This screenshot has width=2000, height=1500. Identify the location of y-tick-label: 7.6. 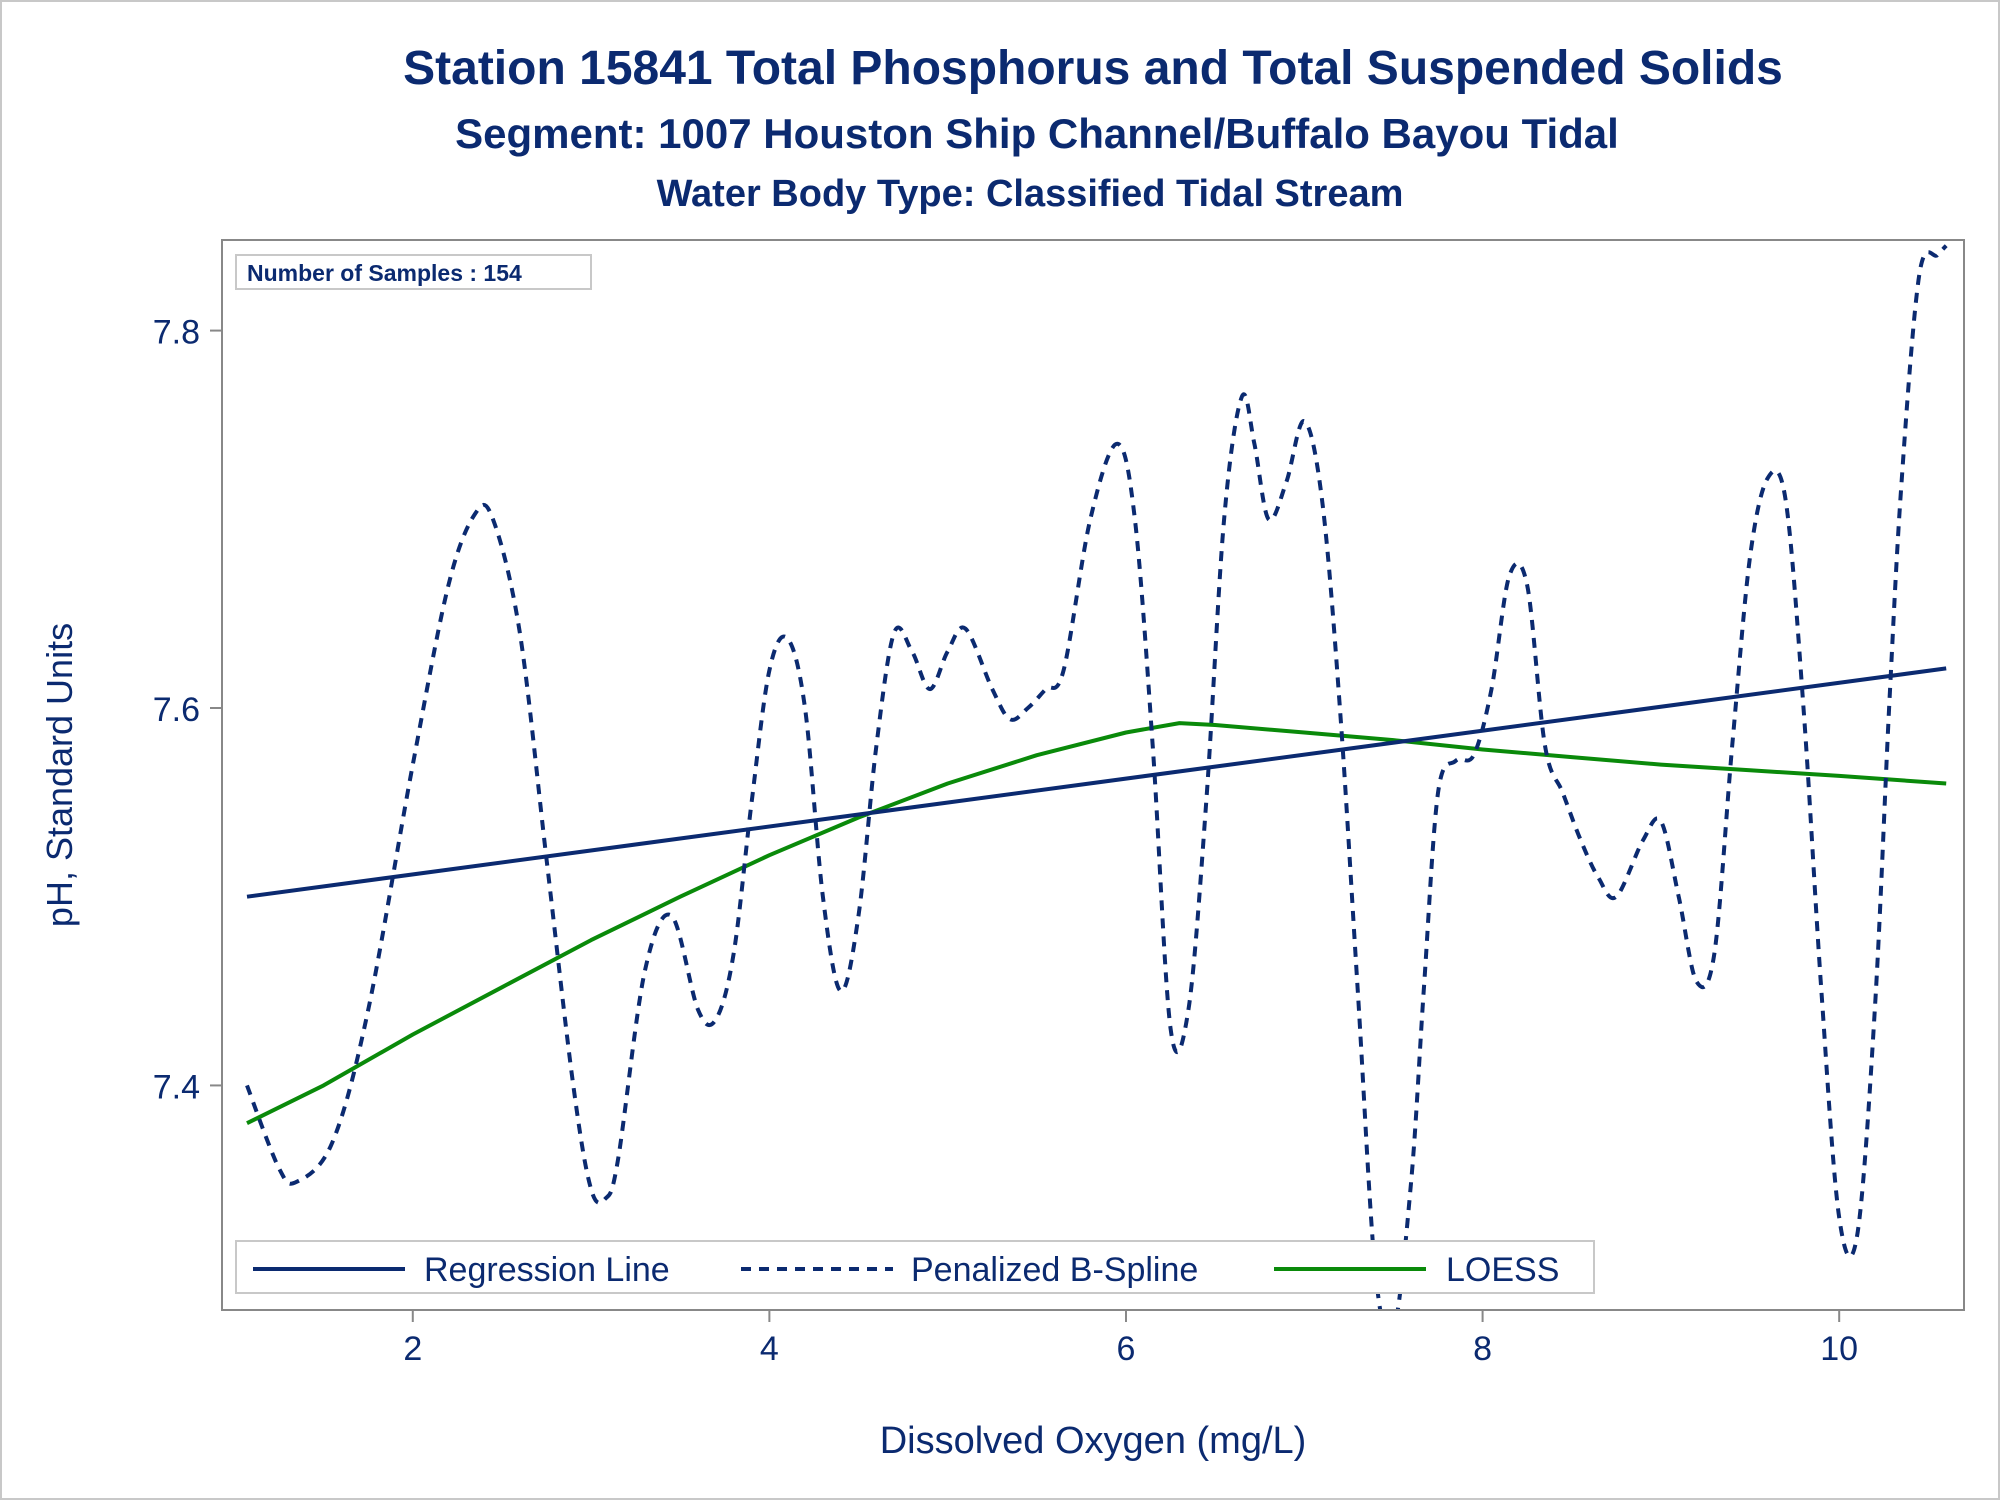
(176, 710).